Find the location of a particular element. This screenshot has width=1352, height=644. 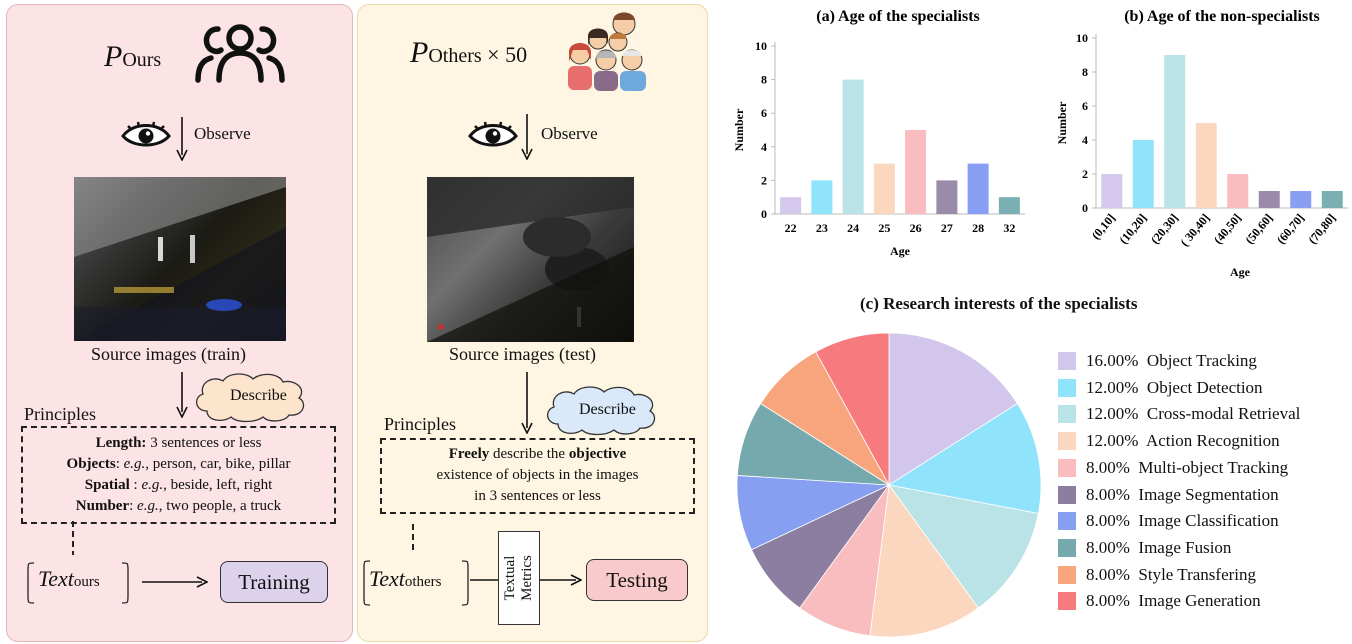

x-tick-label: (40,50] is located at coordinates (1227, 229).